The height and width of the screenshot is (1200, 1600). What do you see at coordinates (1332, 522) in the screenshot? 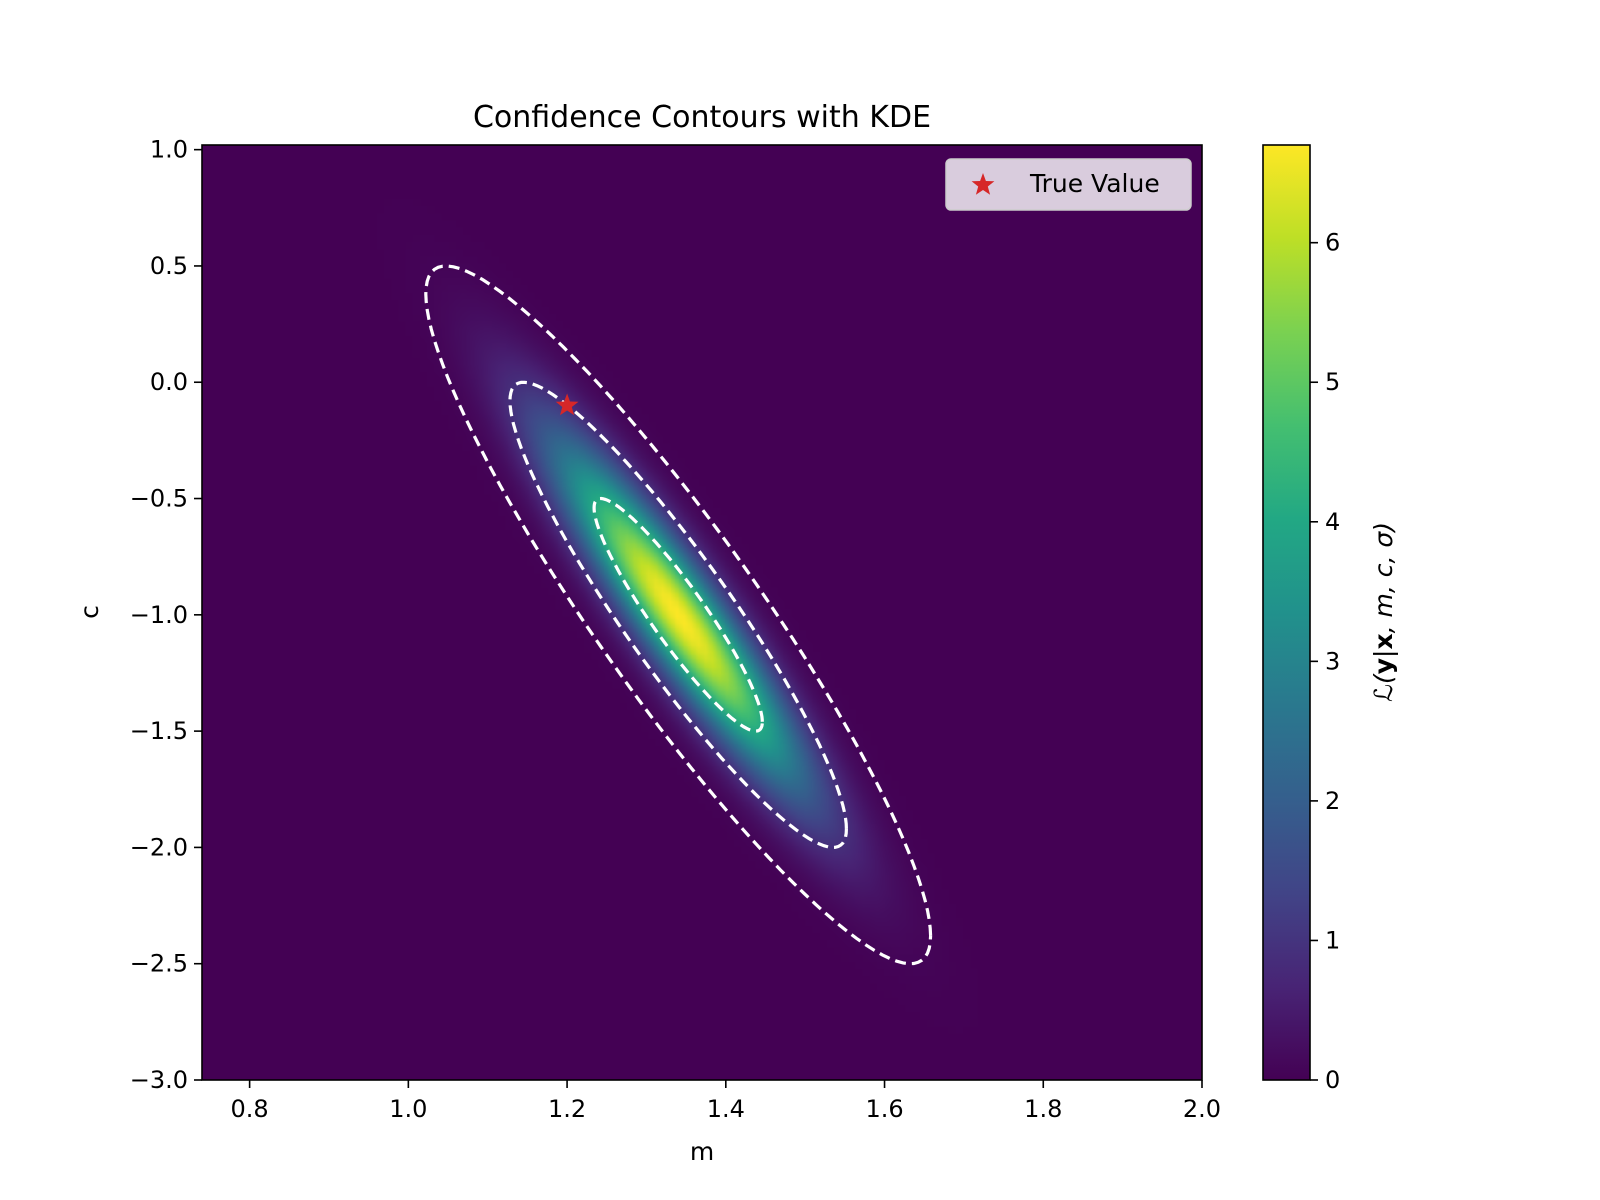
I see `colorbar-tick-label: 4` at bounding box center [1332, 522].